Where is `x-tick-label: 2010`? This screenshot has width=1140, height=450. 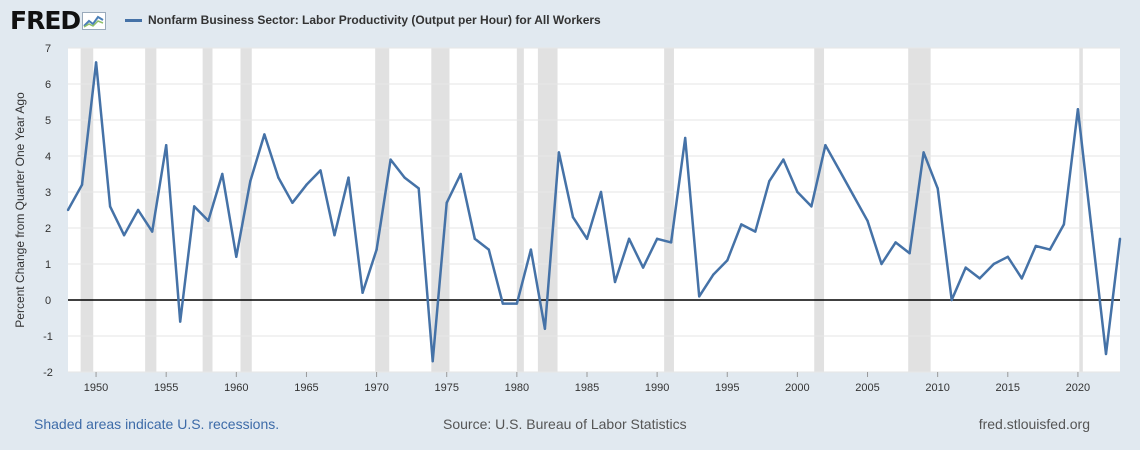
x-tick-label: 2010 is located at coordinates (937, 388).